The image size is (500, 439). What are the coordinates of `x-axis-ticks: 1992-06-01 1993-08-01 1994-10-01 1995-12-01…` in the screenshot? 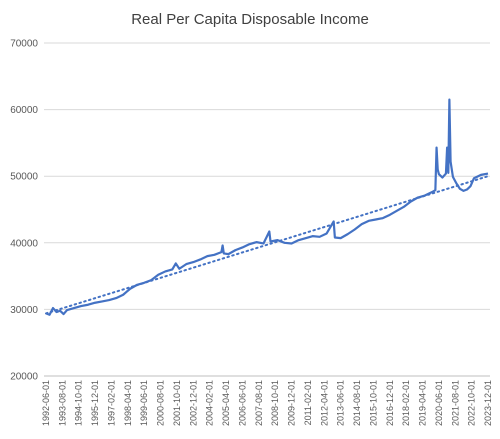 It's located at (267, 403).